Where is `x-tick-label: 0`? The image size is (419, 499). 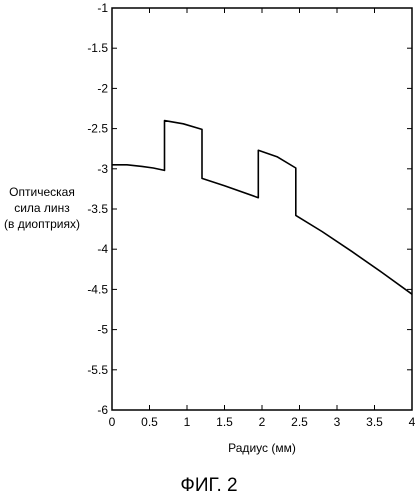
x-tick-label: 0 is located at coordinates (112, 422).